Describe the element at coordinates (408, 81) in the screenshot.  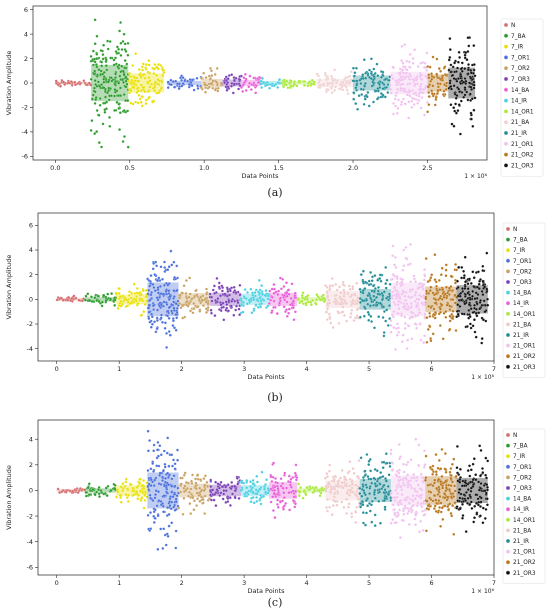
I see `series-21_OR1` at that location.